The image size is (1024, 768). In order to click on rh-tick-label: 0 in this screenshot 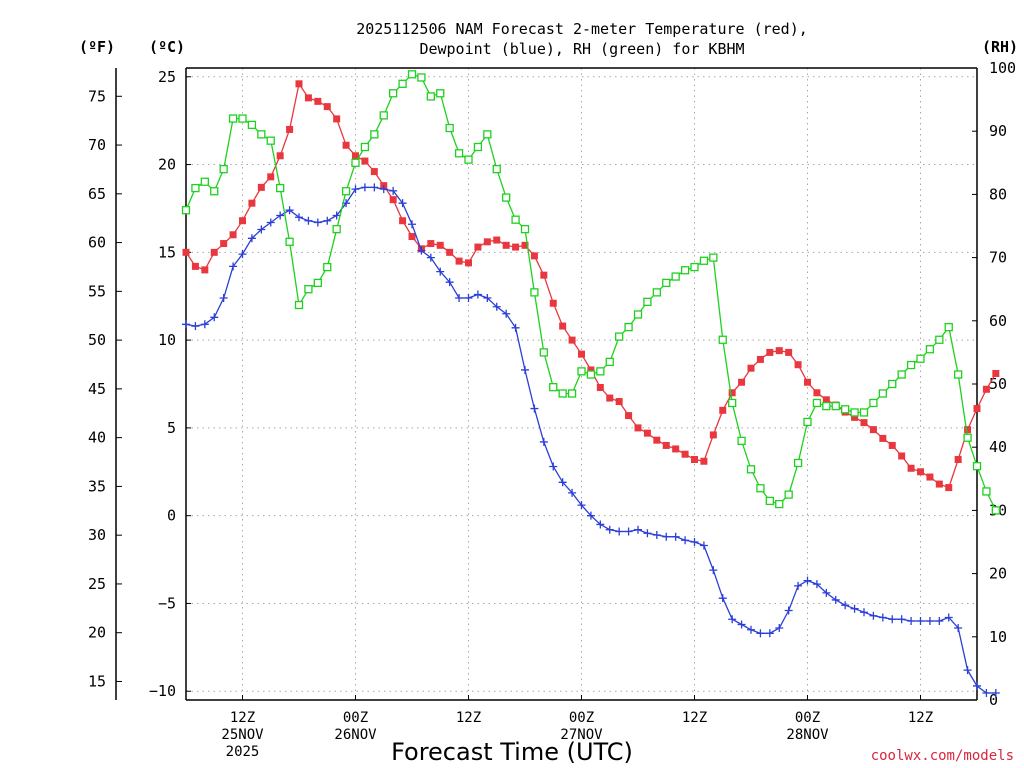, I will do `click(993, 700)`.